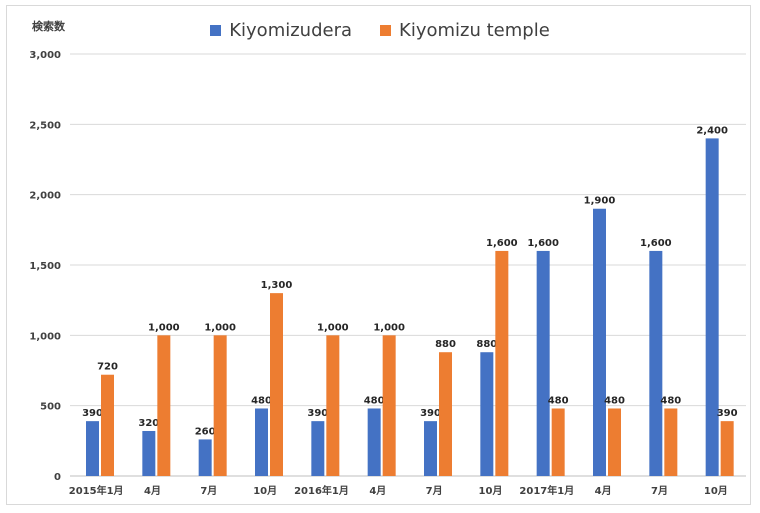 The width and height of the screenshot is (760, 513). I want to click on y-tick-label: 1,500, so click(45, 266).